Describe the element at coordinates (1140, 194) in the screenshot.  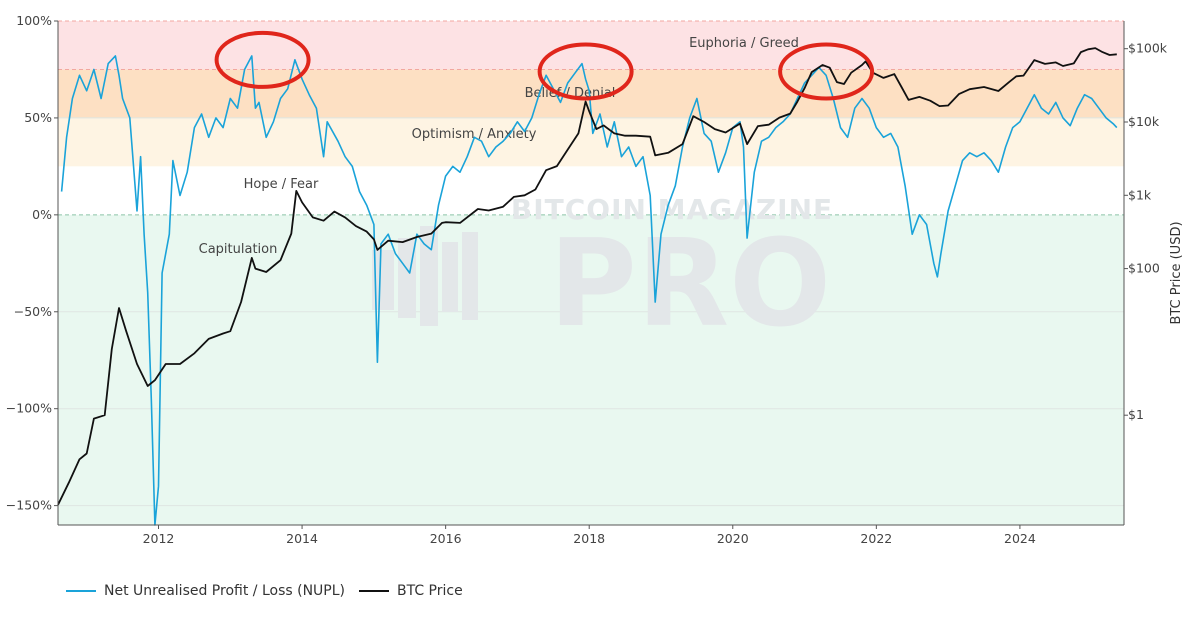
I see `y-right-tick-label-2: $1k` at that location.